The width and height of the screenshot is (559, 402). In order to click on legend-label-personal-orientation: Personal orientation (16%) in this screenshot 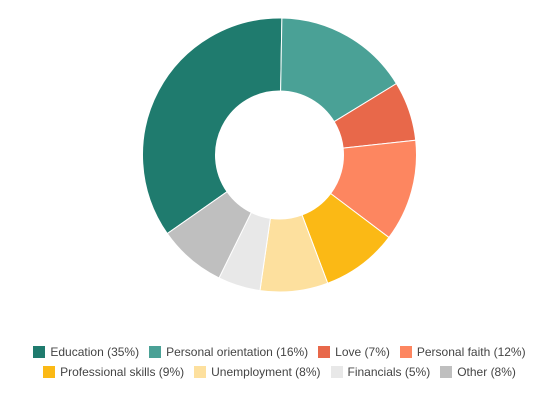, I will do `click(237, 352)`.